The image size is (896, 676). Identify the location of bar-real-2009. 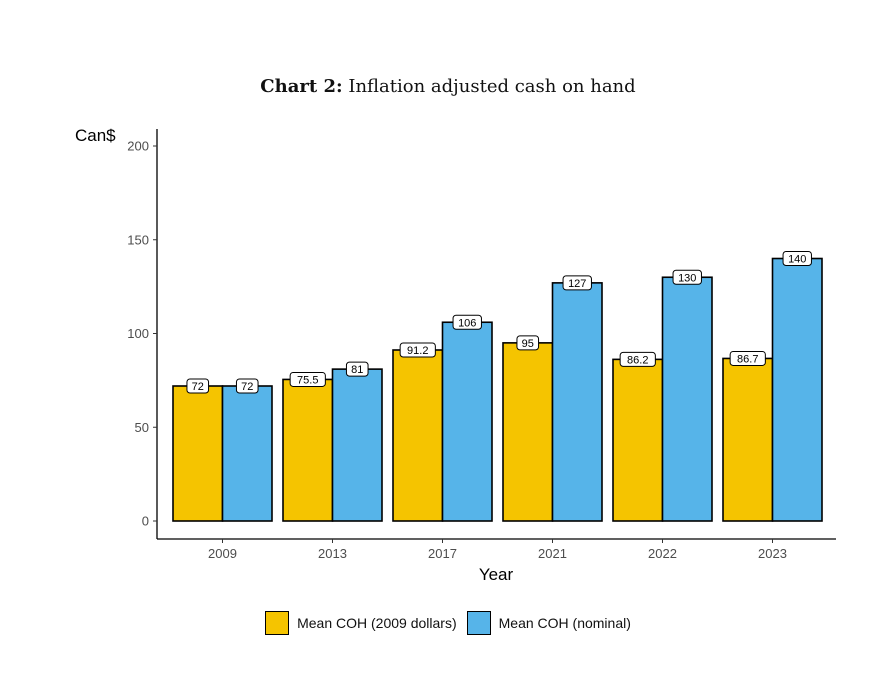
(198, 453).